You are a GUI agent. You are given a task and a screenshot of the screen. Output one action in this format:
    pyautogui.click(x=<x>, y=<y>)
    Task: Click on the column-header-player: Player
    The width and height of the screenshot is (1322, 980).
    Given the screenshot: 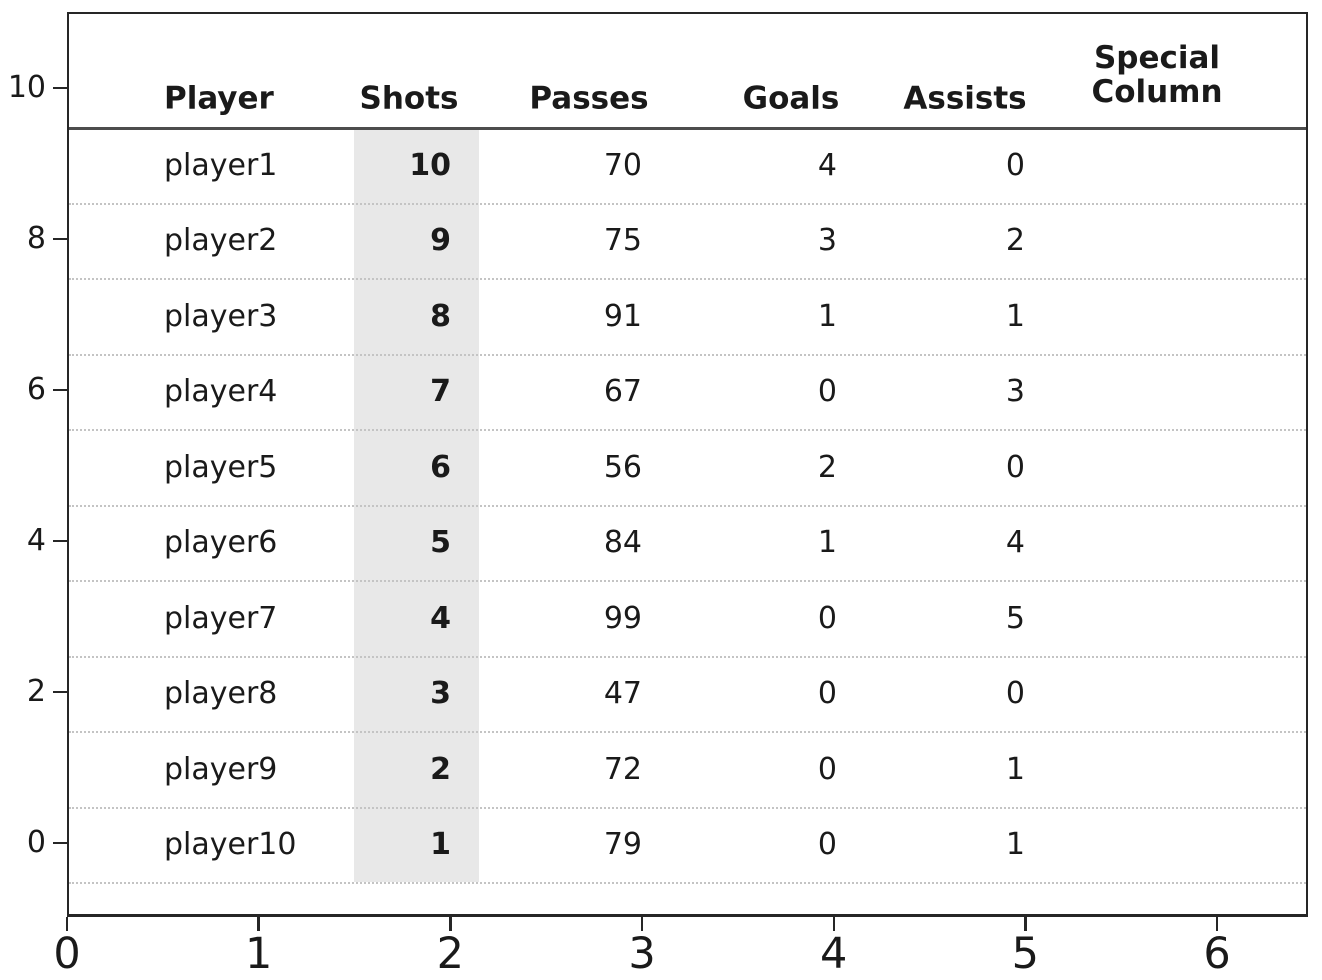 What is the action you would take?
    pyautogui.click(x=219, y=98)
    